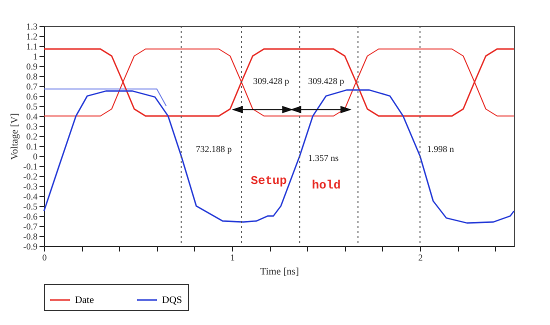  What do you see at coordinates (35, 57) in the screenshot?
I see `y-tick-label: 1` at bounding box center [35, 57].